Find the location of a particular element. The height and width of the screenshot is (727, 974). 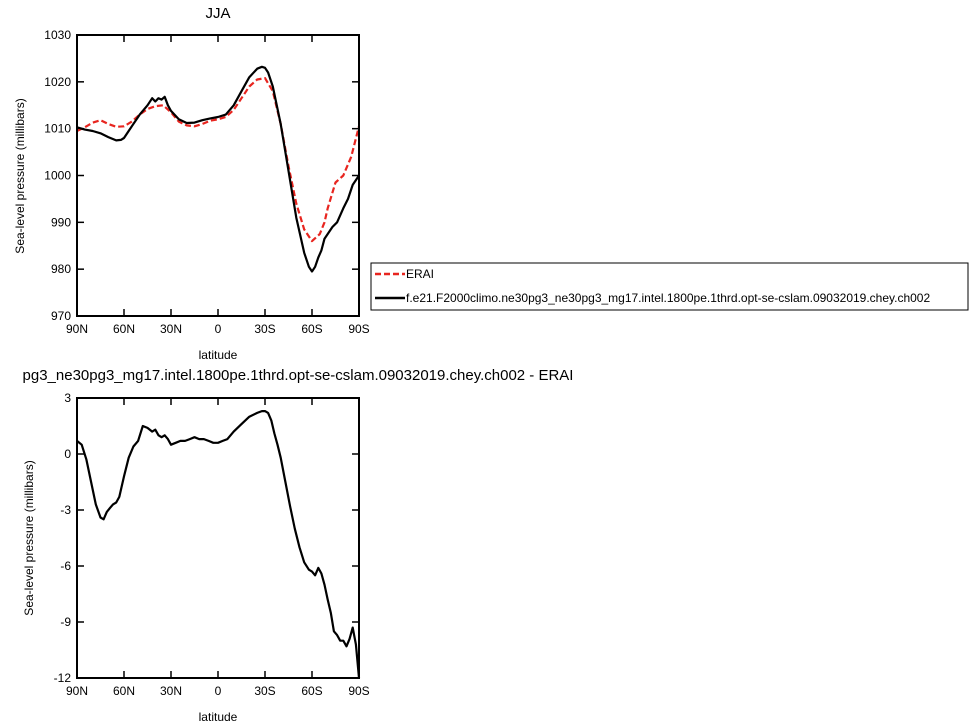

bottom-chart-lines is located at coordinates (218, 544).